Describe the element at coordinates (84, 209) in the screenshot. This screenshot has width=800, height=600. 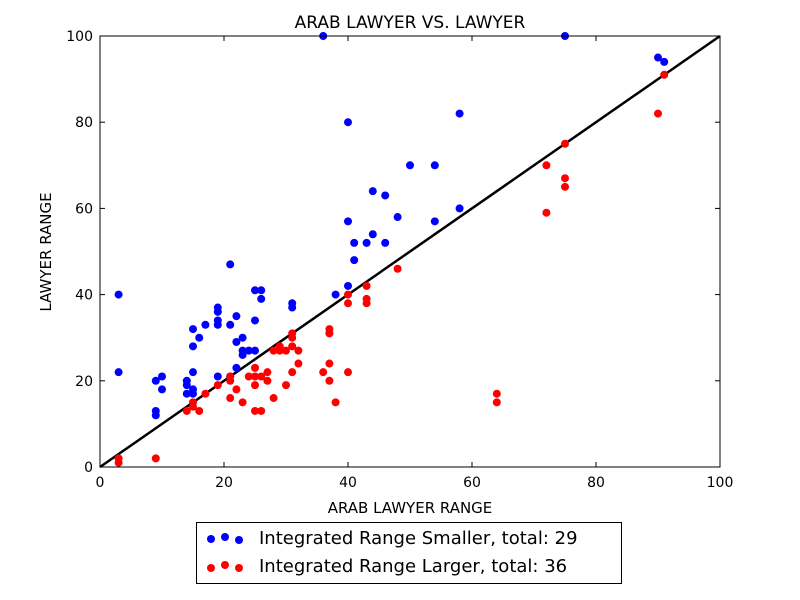
I see `y-tick-label: 60` at that location.